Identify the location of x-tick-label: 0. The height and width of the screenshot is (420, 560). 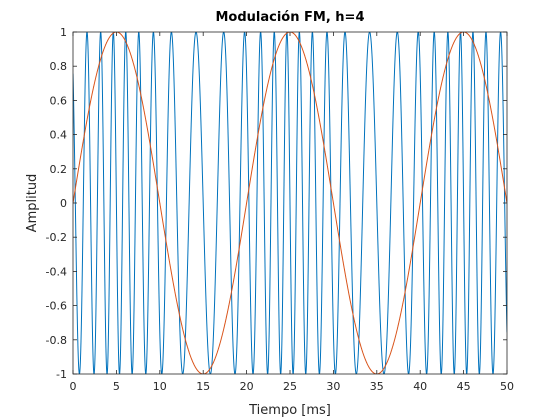
(73, 386).